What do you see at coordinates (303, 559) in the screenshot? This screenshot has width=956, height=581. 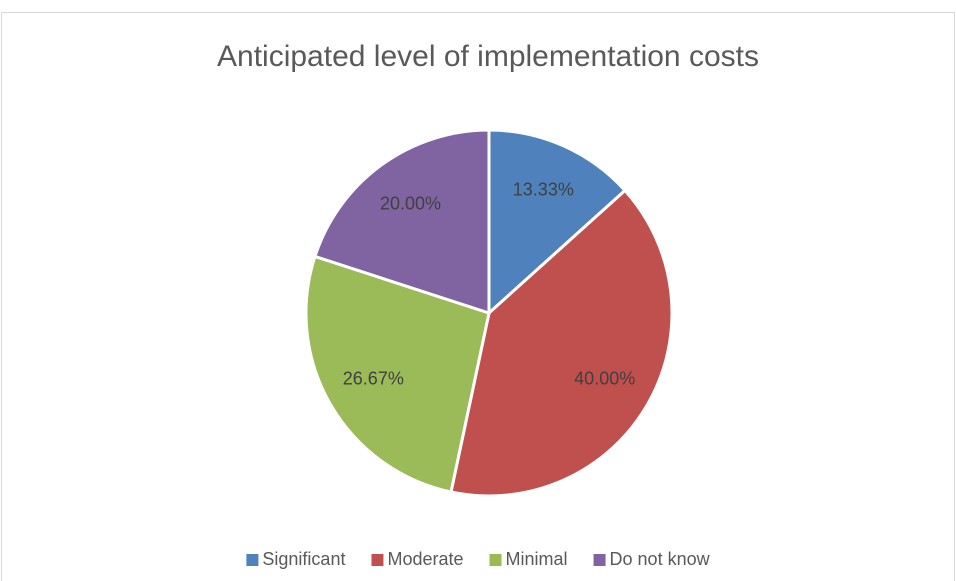 I see `legend-label: Significant` at bounding box center [303, 559].